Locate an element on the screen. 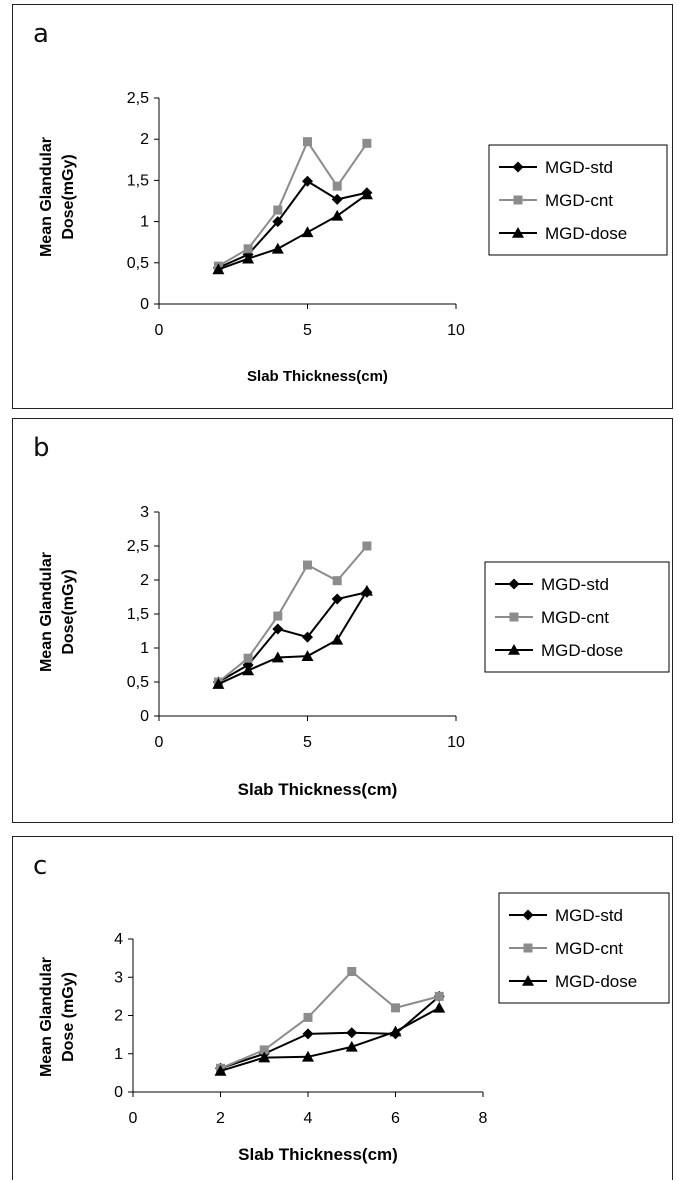 This screenshot has height=1181, width=679. y-axis-title: Mean Glandular Dose (mGy) is located at coordinates (57, 1017).